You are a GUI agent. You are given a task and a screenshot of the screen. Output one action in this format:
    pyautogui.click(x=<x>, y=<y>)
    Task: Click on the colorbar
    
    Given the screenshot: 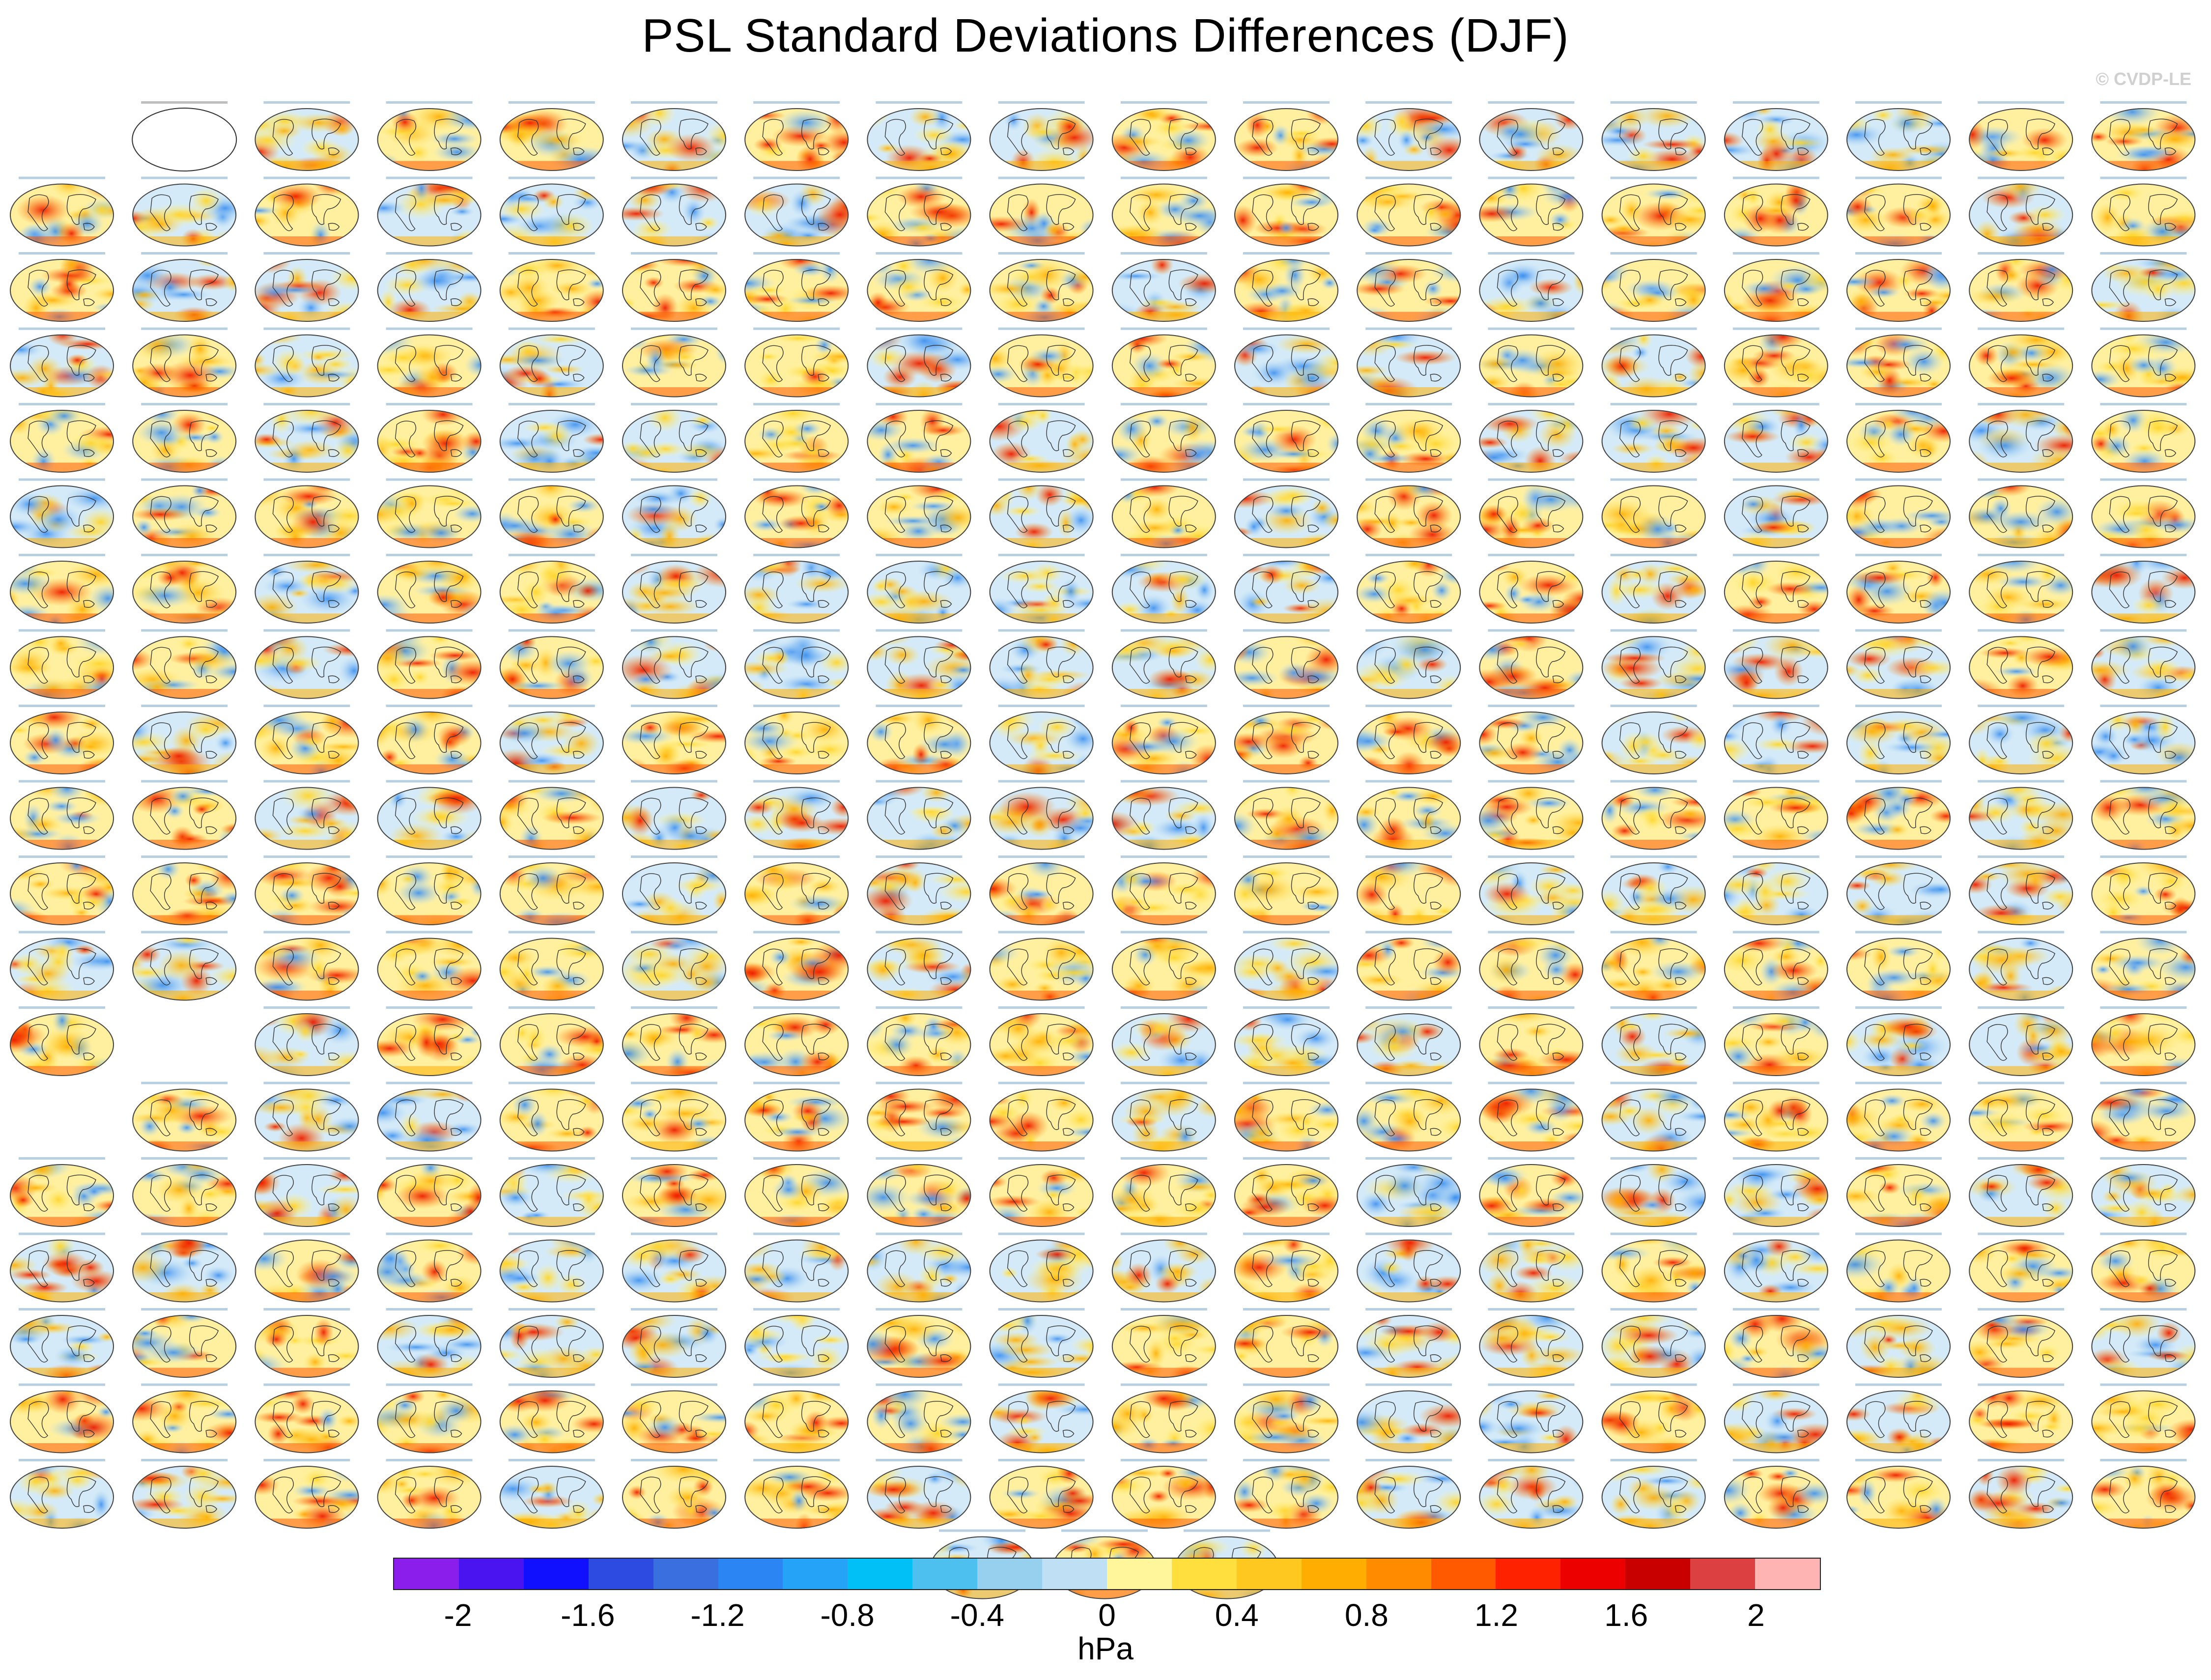 What is the action you would take?
    pyautogui.click(x=1107, y=1574)
    